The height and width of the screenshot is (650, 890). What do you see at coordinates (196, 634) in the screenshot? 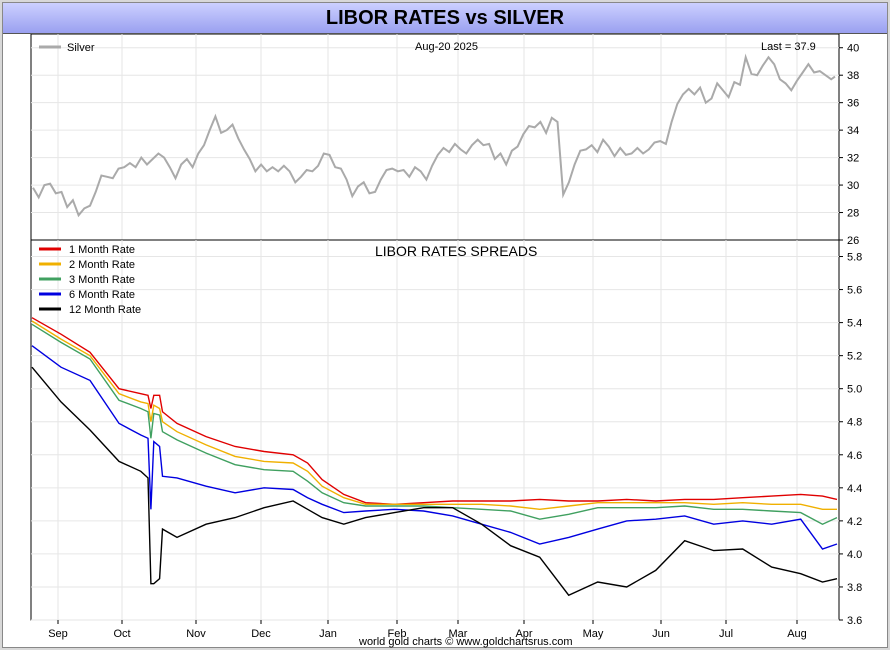
I see `x-tick-label: Nov` at bounding box center [196, 634].